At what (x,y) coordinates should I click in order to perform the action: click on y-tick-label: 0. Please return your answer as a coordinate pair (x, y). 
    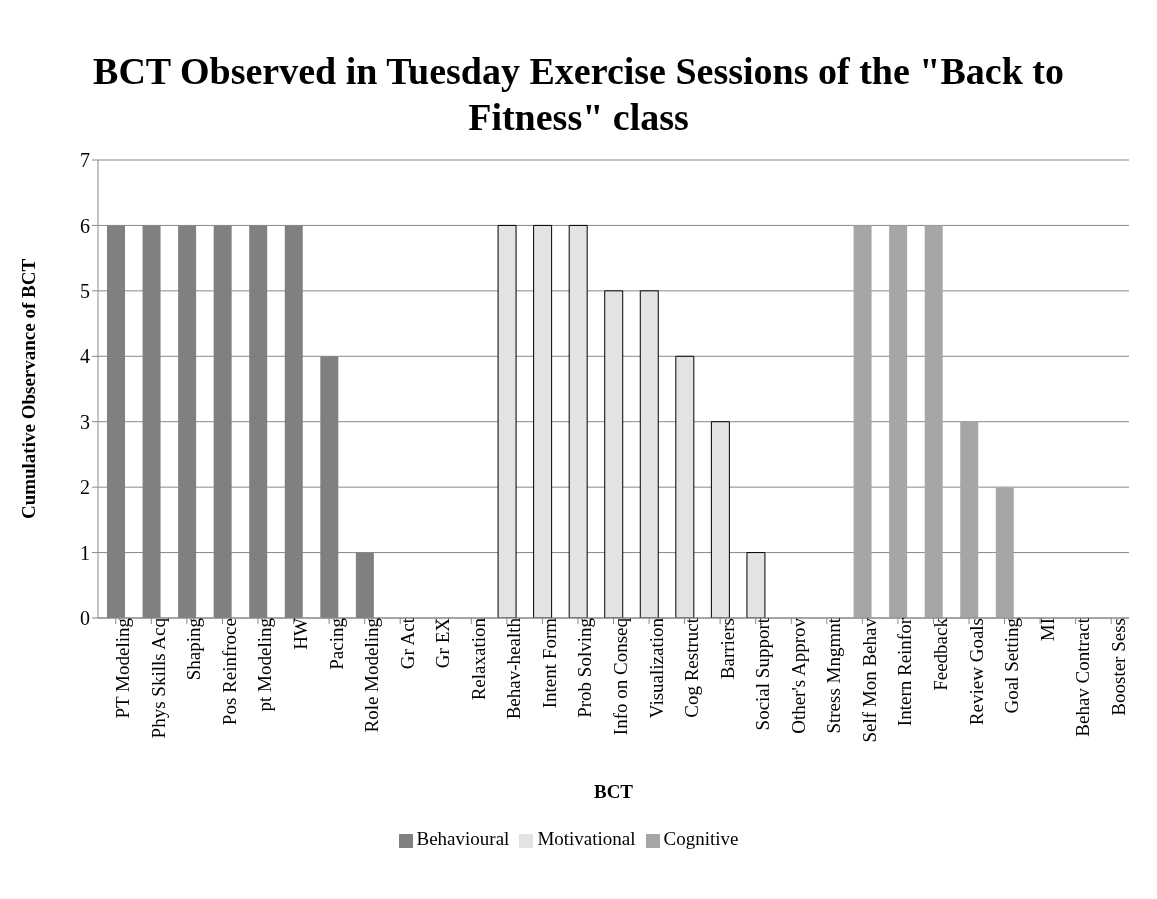
    Looking at the image, I should click on (85, 618).